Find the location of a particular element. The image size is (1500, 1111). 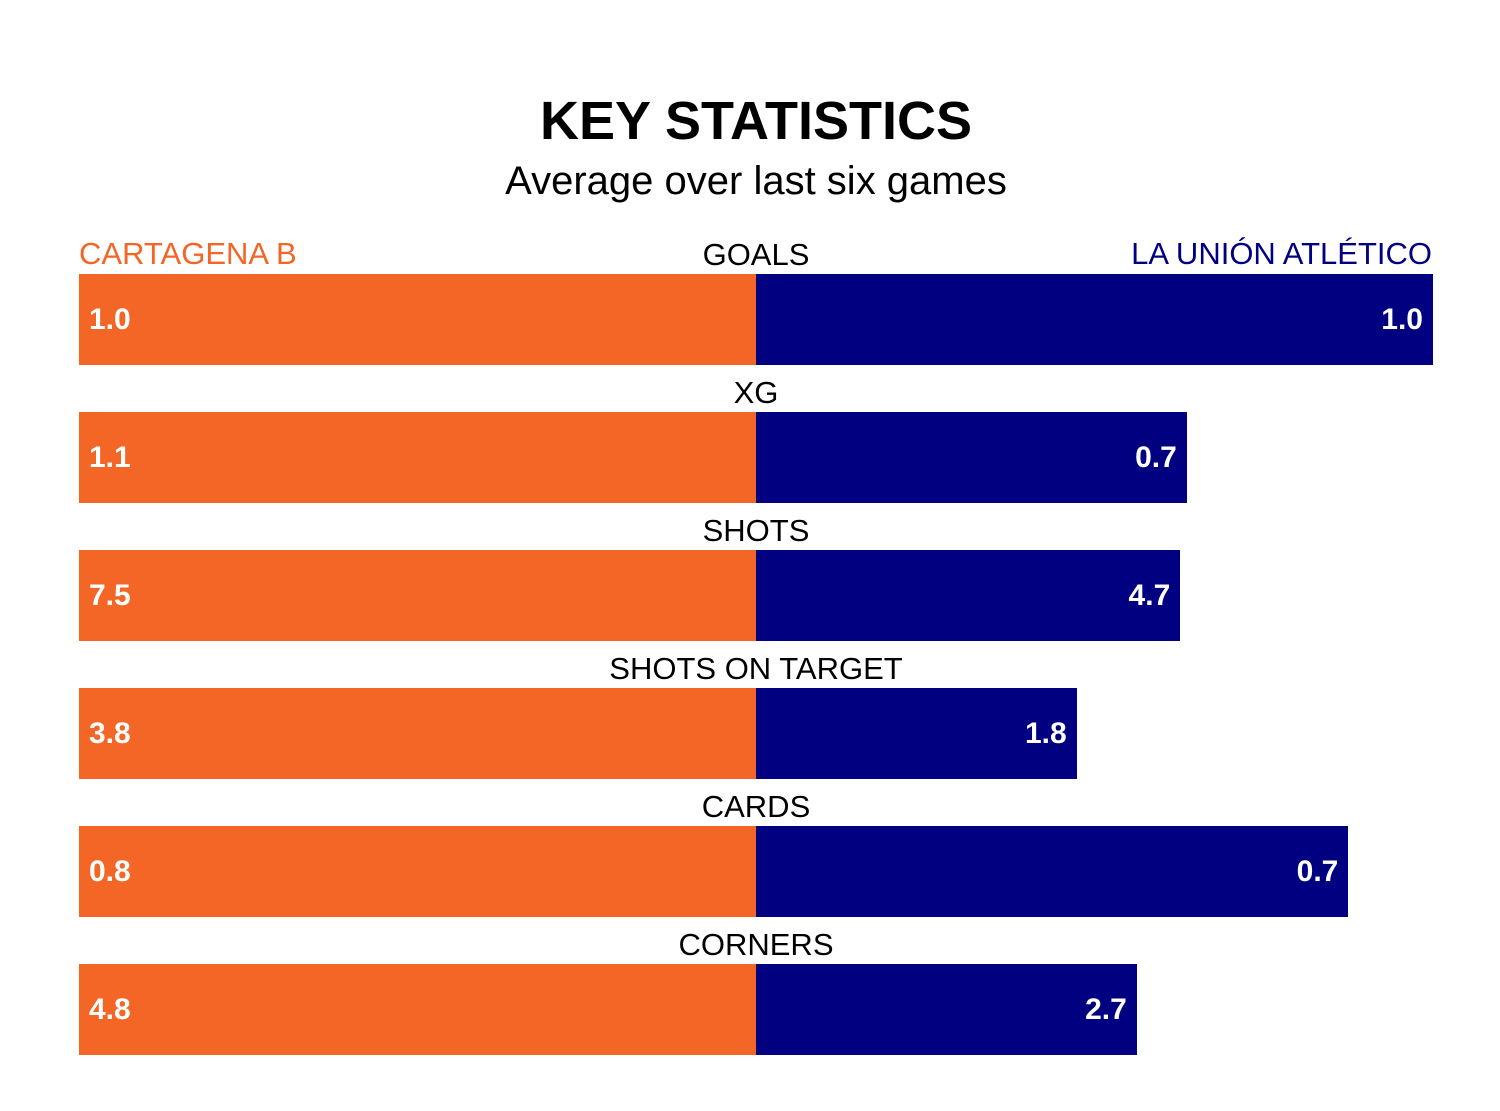

value-home-xg: 1.1 is located at coordinates (110, 457).